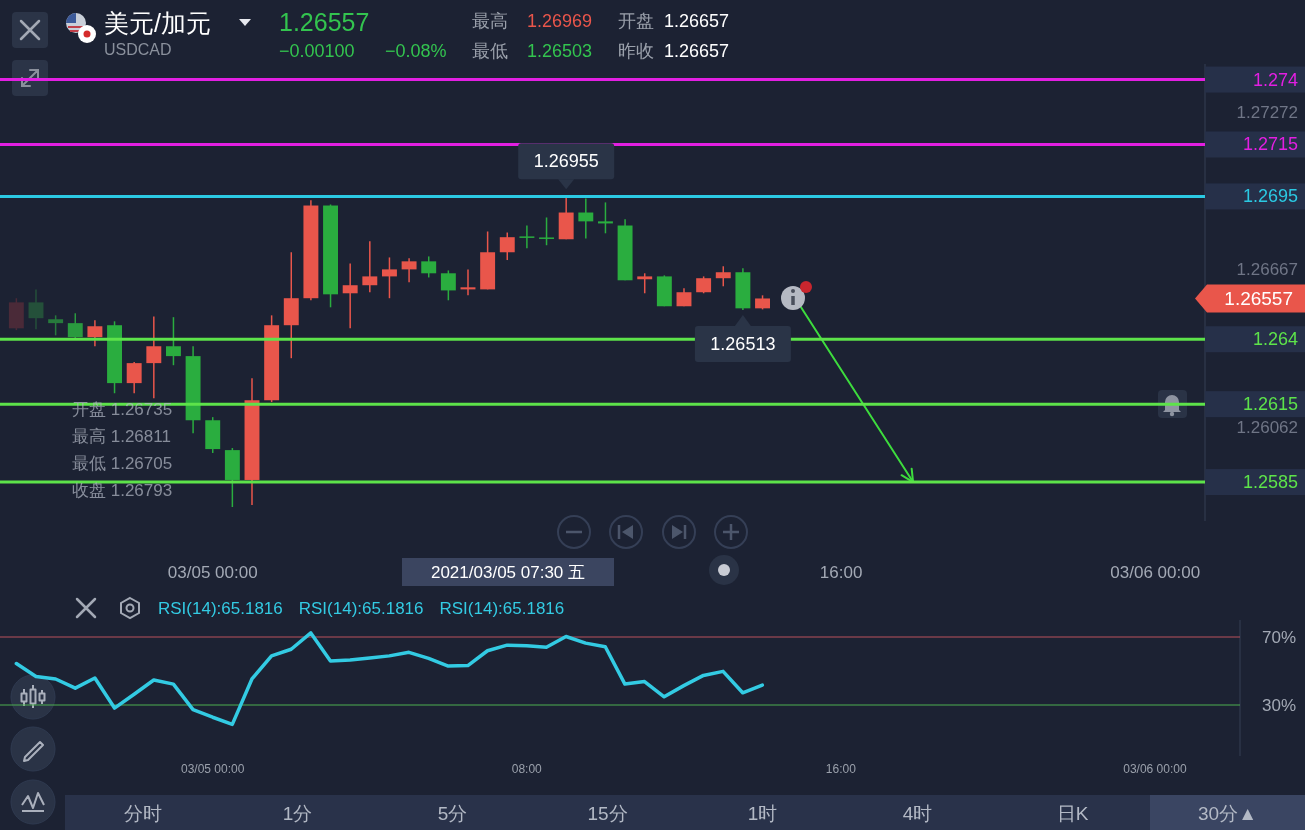 The image size is (1305, 830). What do you see at coordinates (566, 161) in the screenshot?
I see `annotation: 1.26955` at bounding box center [566, 161].